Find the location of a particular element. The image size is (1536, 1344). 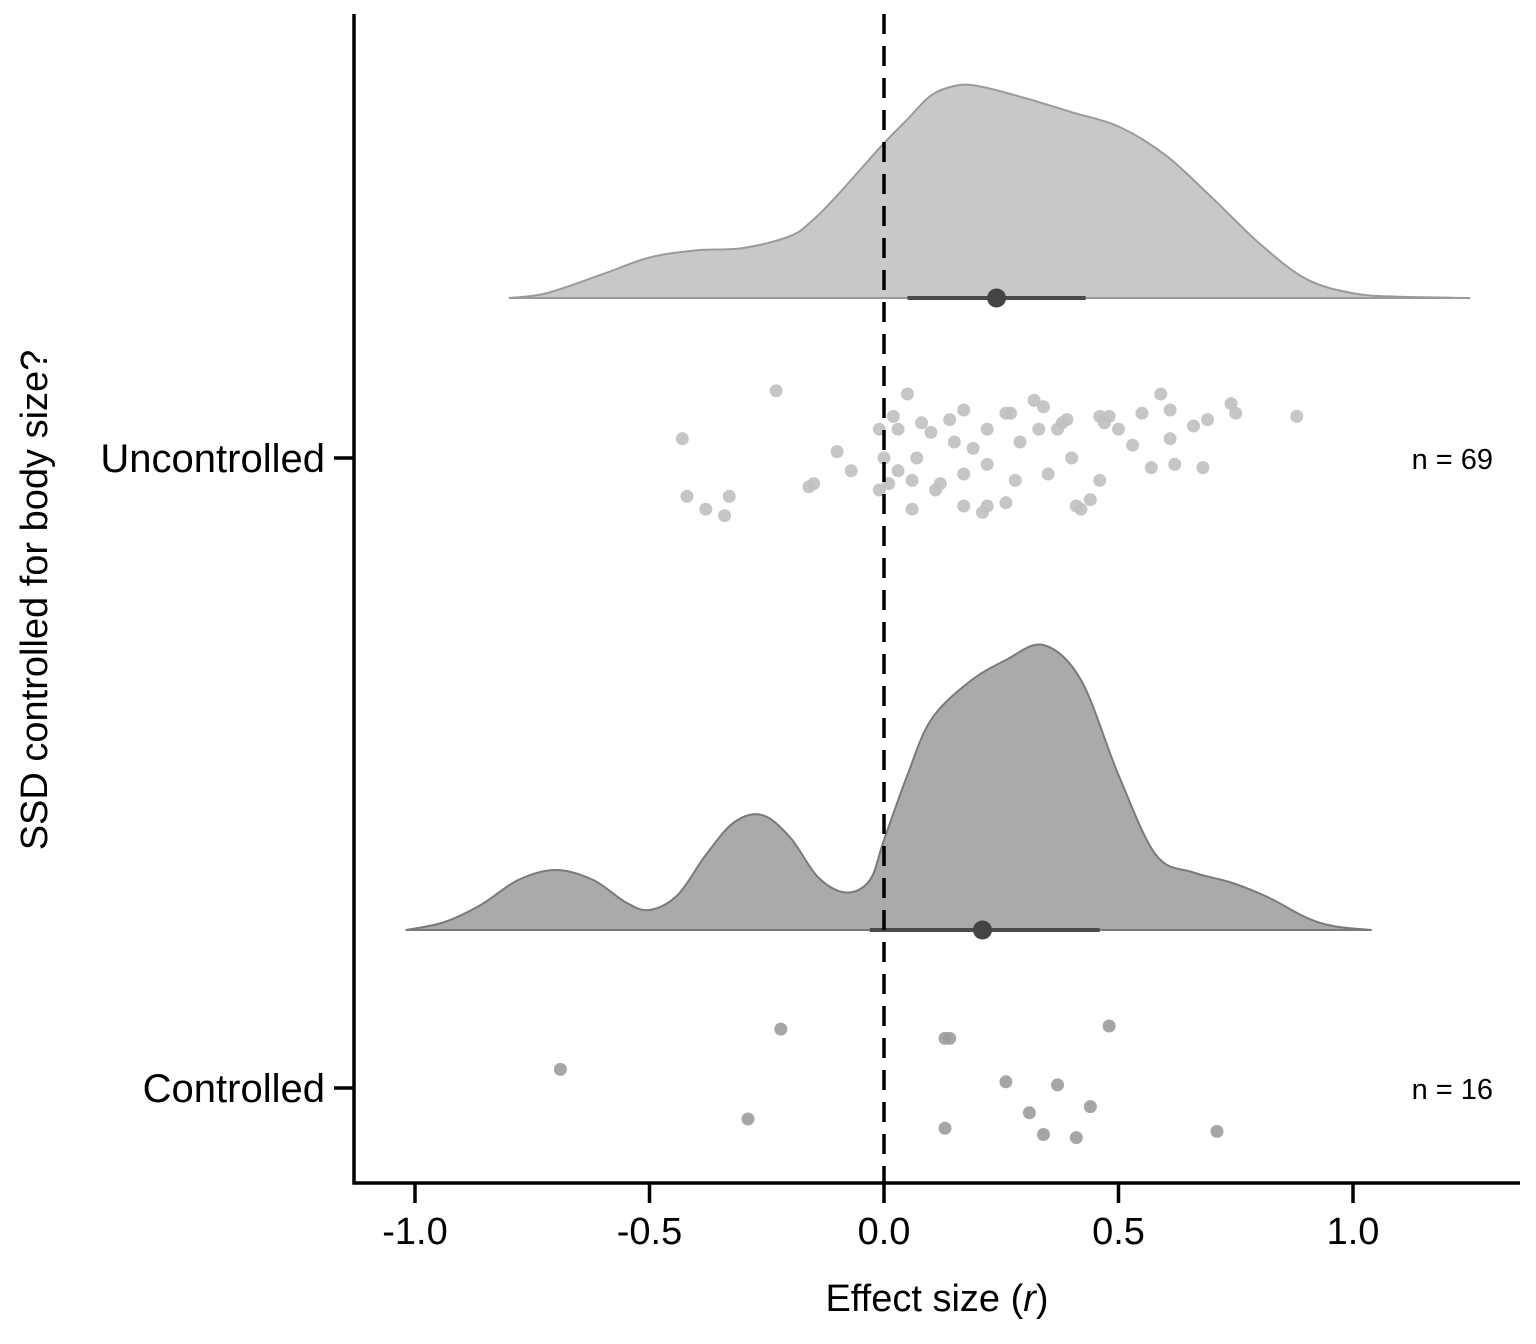

x-axis-title-suffix: ) is located at coordinates (1042, 1299).